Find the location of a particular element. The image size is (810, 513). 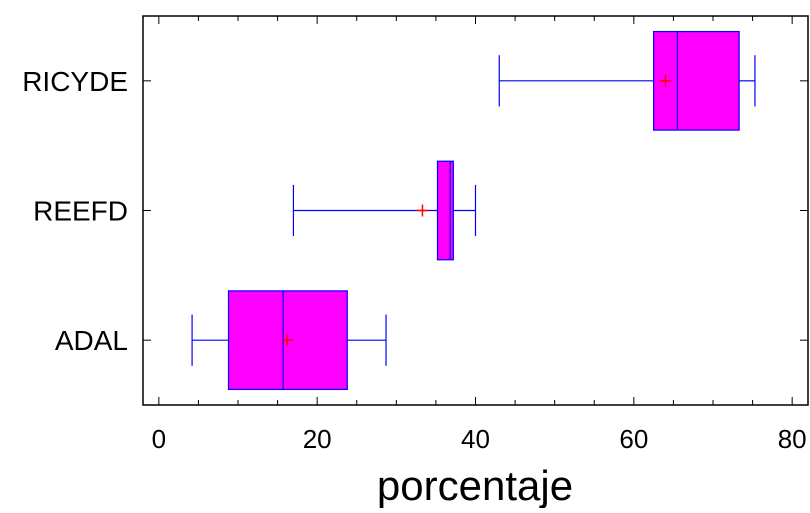

x-axis-title: porcentaje is located at coordinates (475, 485).